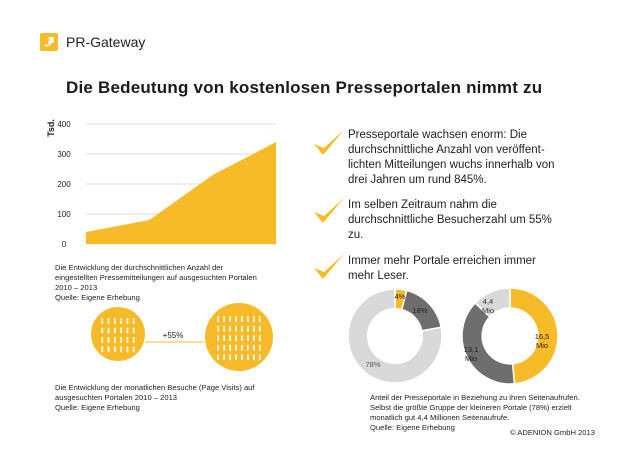 Image resolution: width=638 pixels, height=452 pixels. I want to click on bullet-line: mehr Leser., so click(378, 276).